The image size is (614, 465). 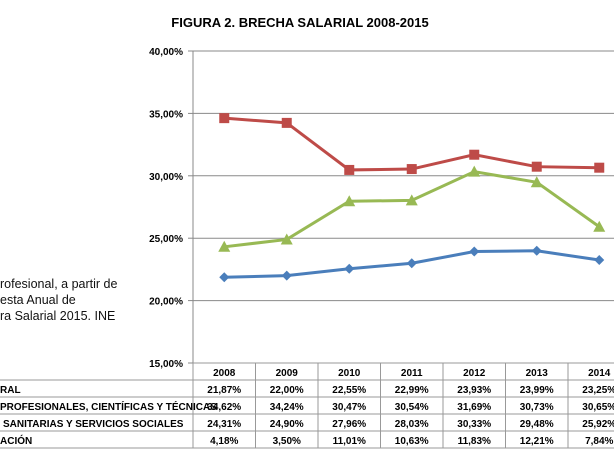 I want to click on data-label: 11,01%, so click(x=349, y=441).